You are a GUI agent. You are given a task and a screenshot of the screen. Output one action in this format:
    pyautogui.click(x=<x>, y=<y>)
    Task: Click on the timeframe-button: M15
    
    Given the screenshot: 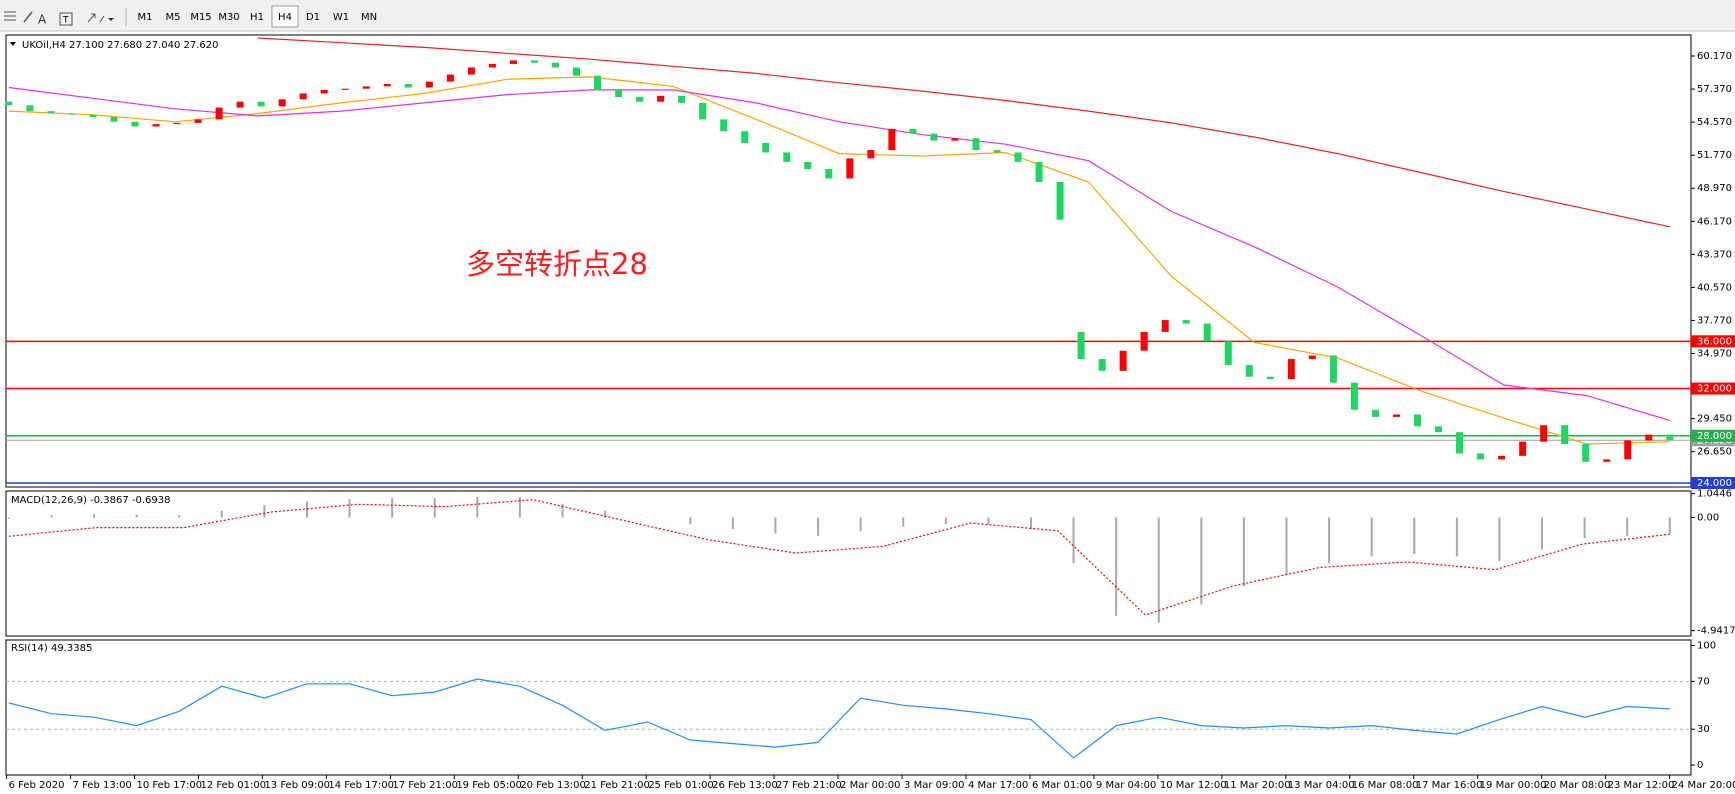 What is the action you would take?
    pyautogui.click(x=200, y=17)
    